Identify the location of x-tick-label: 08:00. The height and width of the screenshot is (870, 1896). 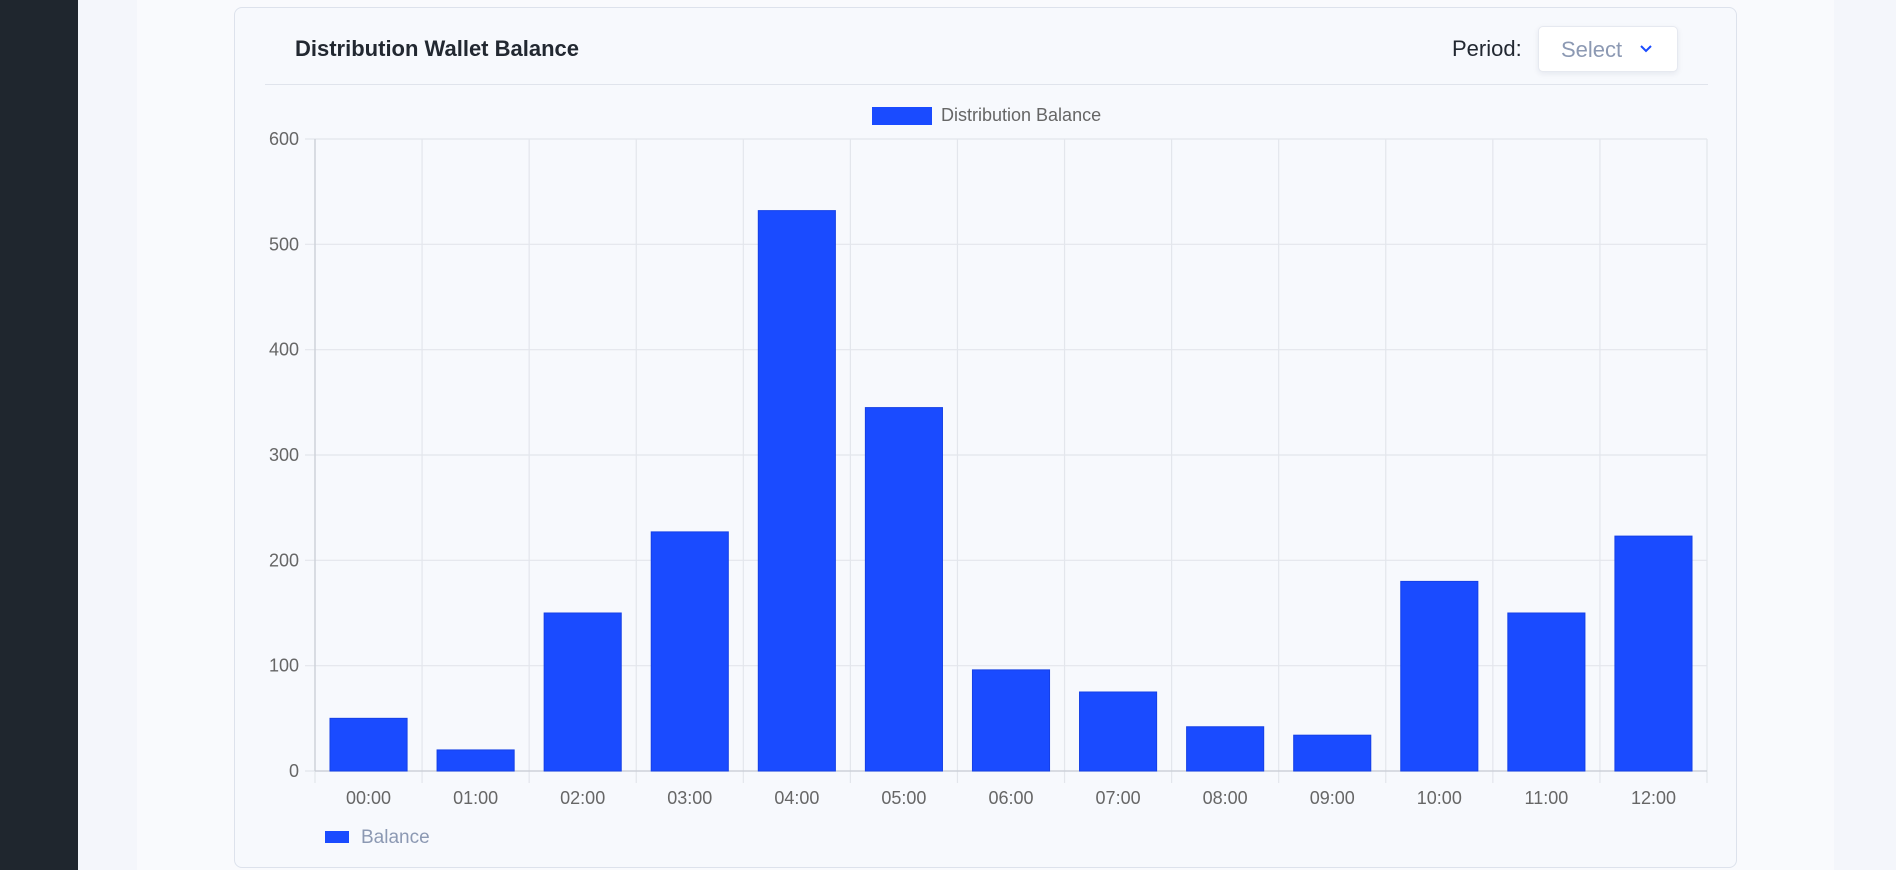
(1225, 798).